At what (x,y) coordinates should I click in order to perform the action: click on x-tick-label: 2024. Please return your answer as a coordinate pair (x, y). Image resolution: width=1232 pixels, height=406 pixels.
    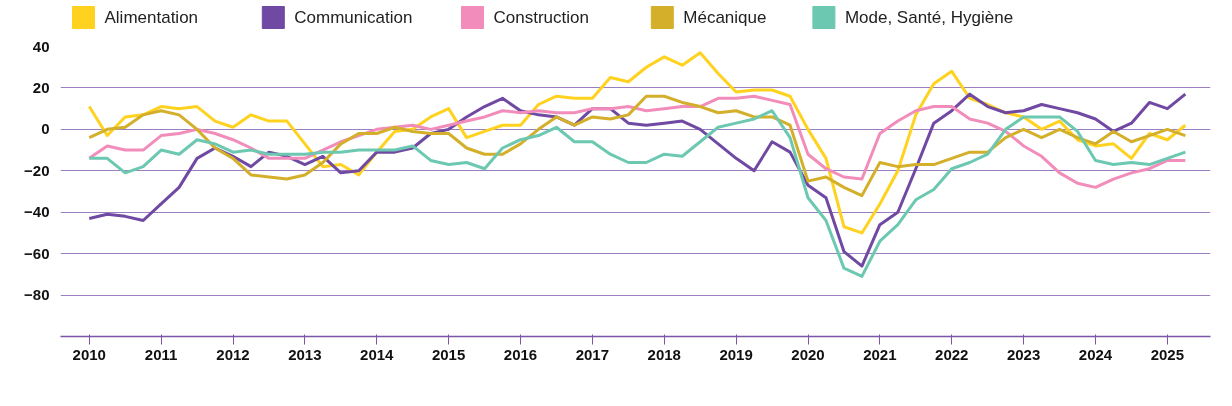
    Looking at the image, I should click on (1095, 354).